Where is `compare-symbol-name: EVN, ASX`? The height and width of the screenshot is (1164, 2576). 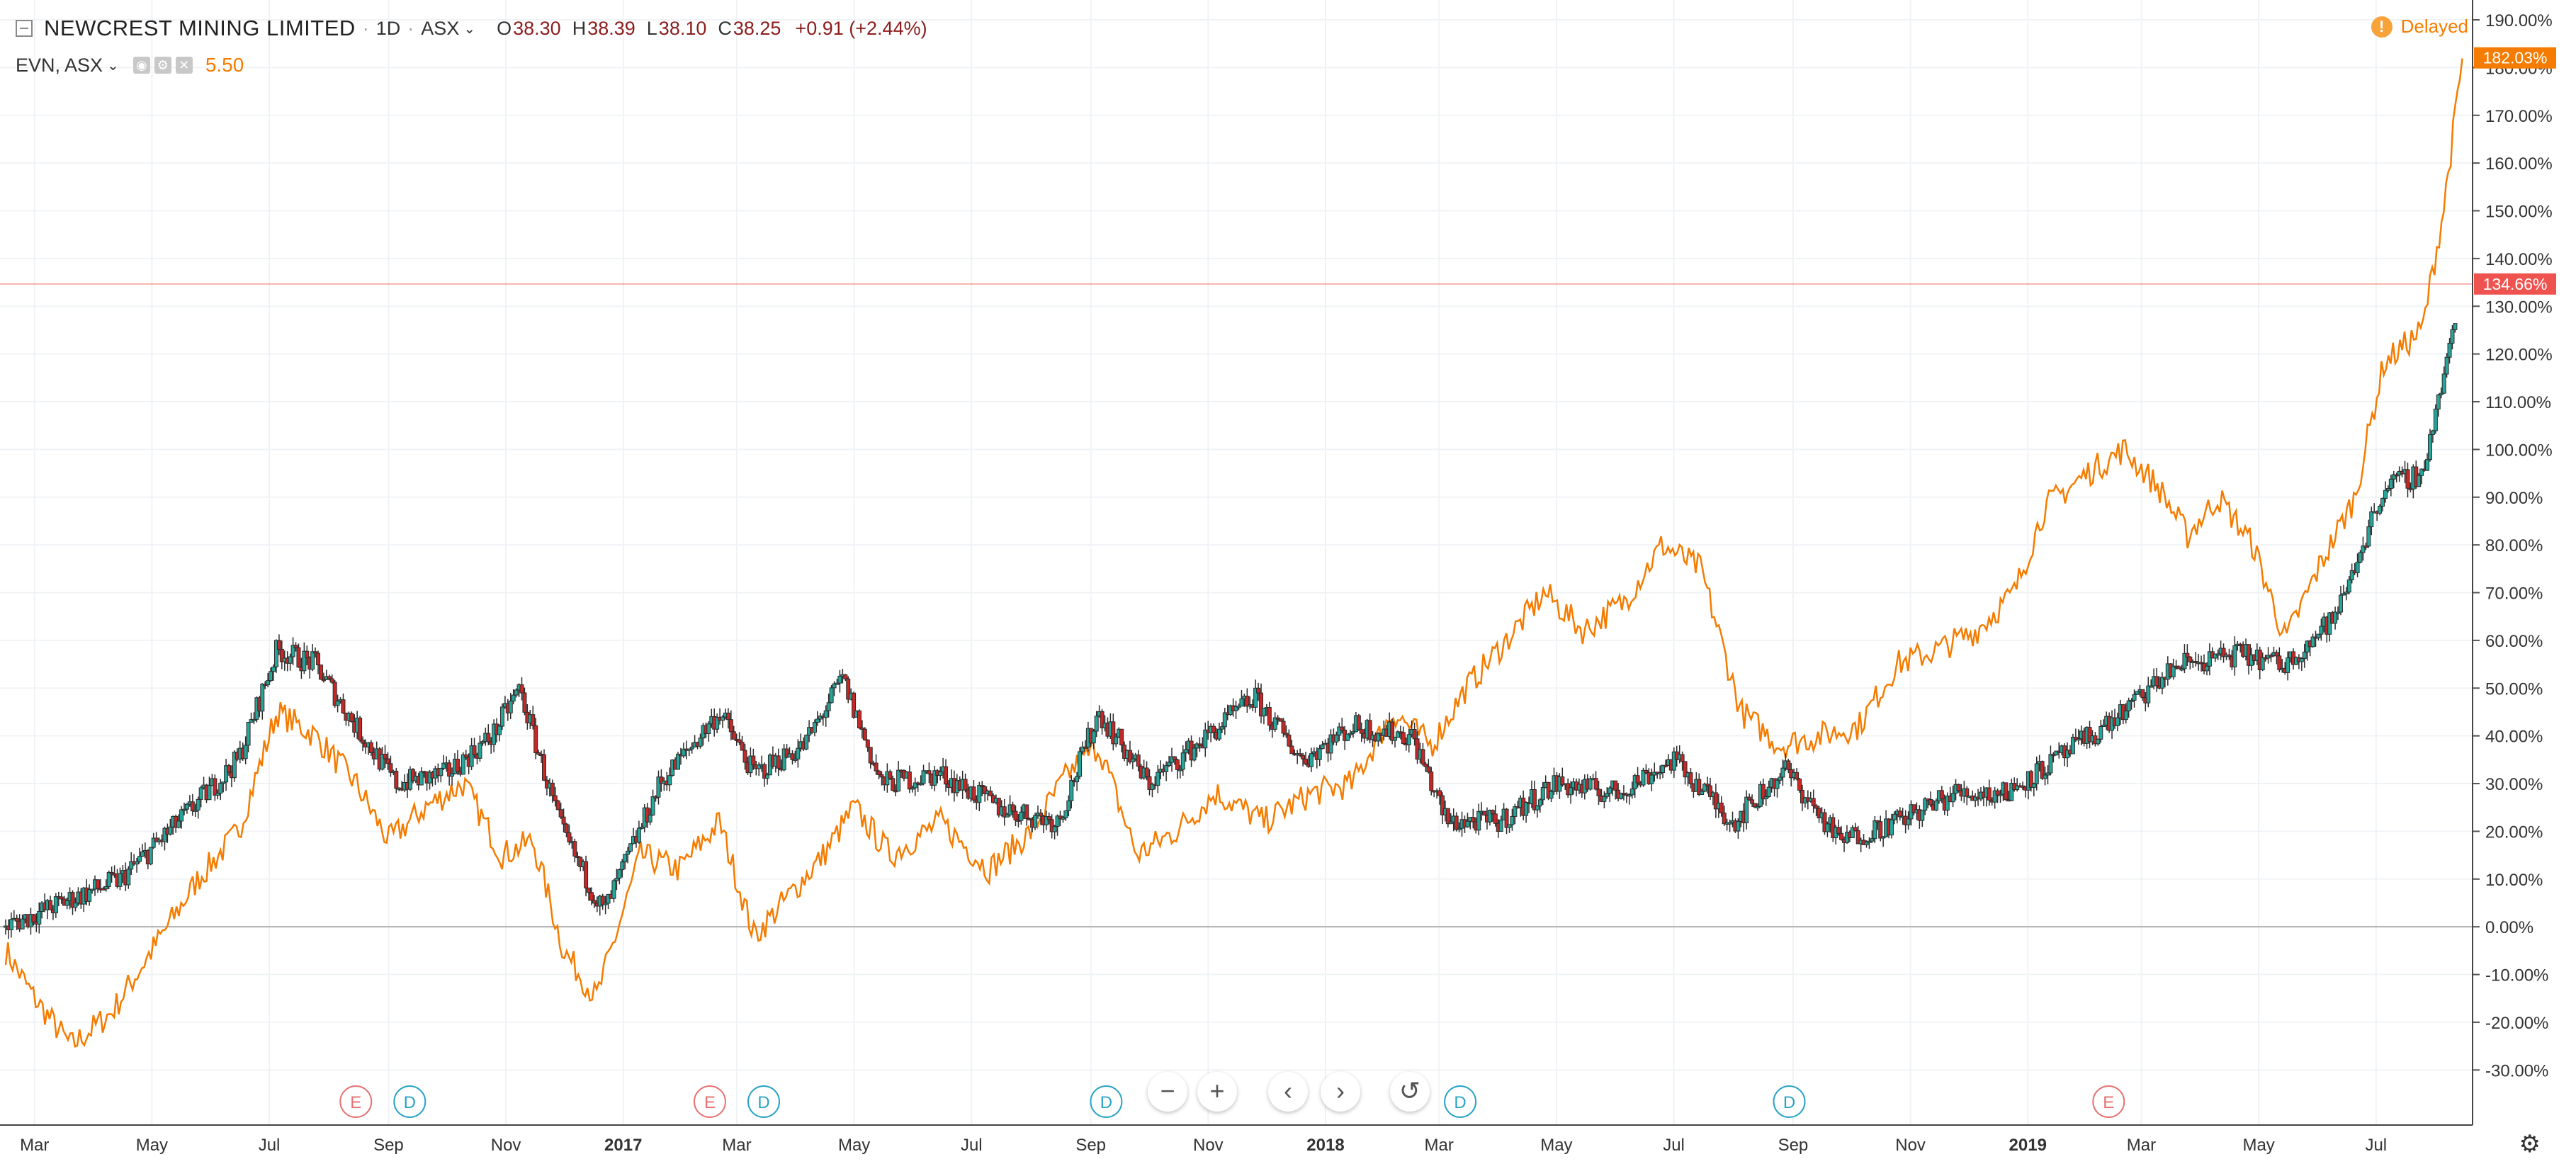
compare-symbol-name: EVN, ASX is located at coordinates (59, 65).